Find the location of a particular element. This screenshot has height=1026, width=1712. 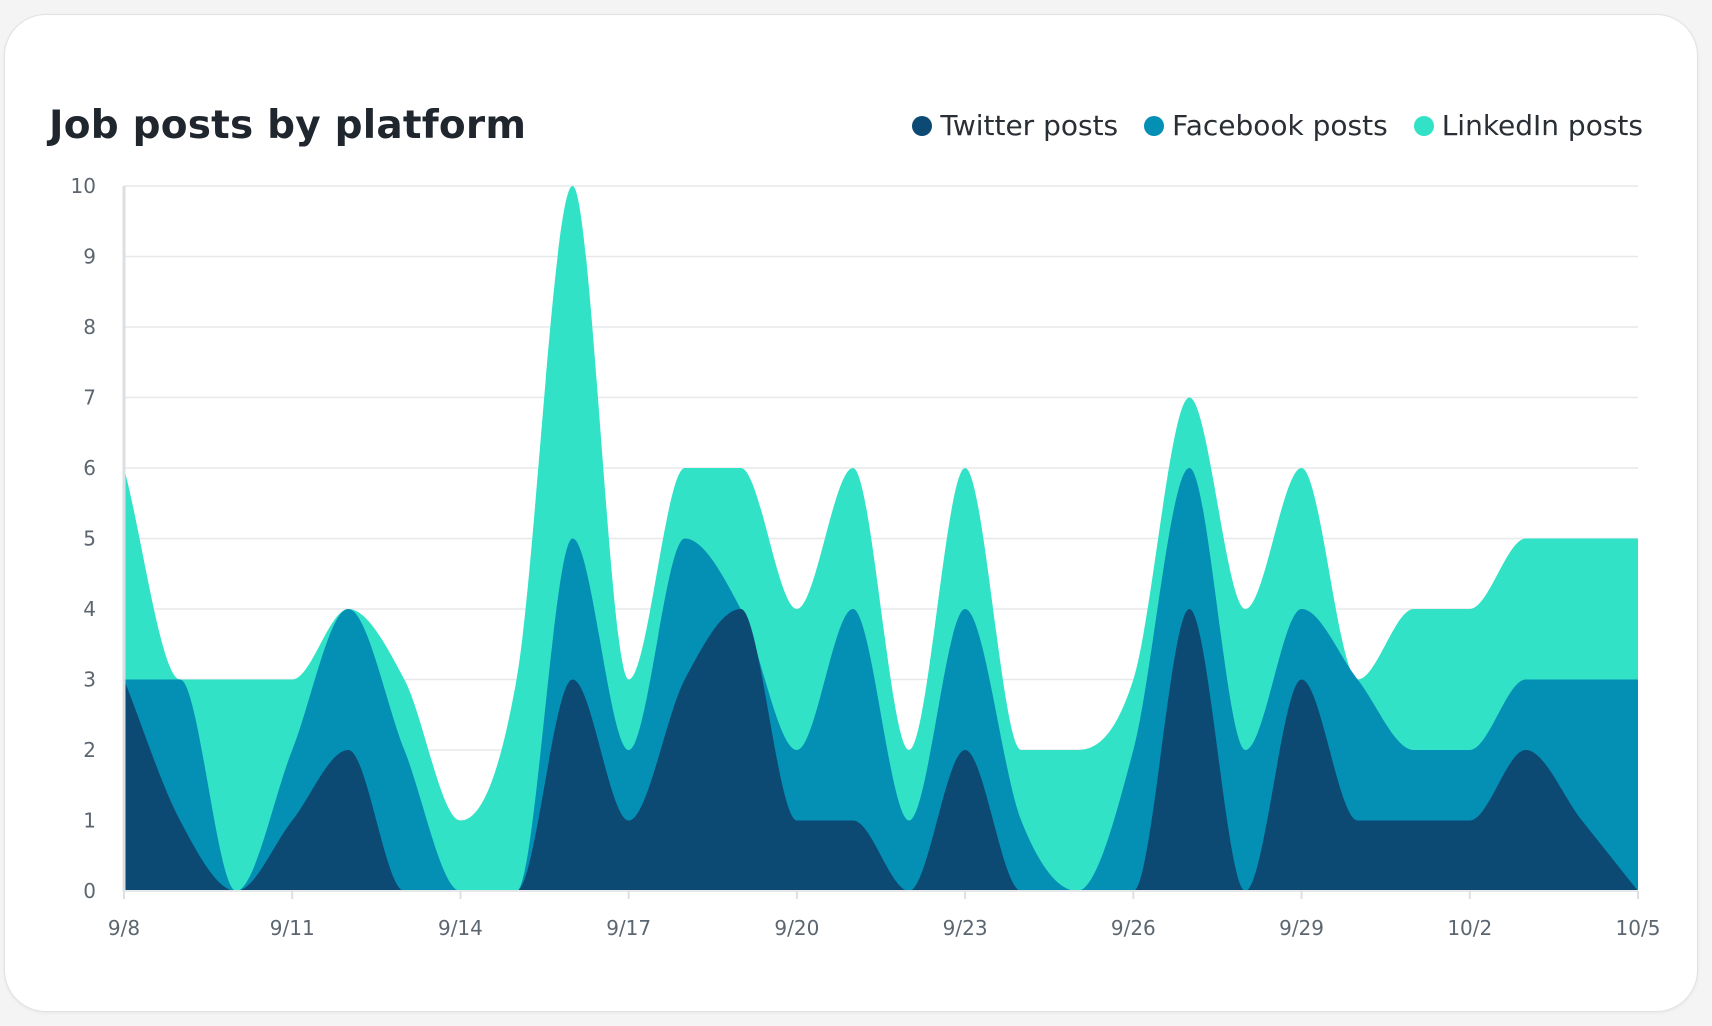

legend-item-facebook: Facebook posts is located at coordinates (1266, 125).